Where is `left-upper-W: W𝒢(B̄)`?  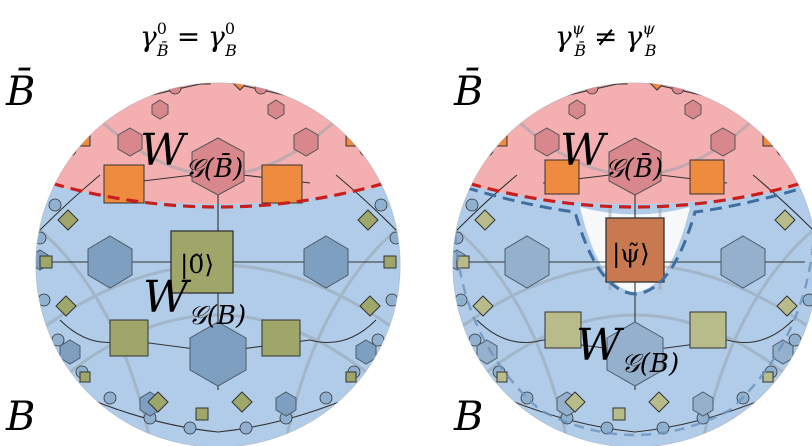
left-upper-W: W𝒢(B̄) is located at coordinates (191, 154).